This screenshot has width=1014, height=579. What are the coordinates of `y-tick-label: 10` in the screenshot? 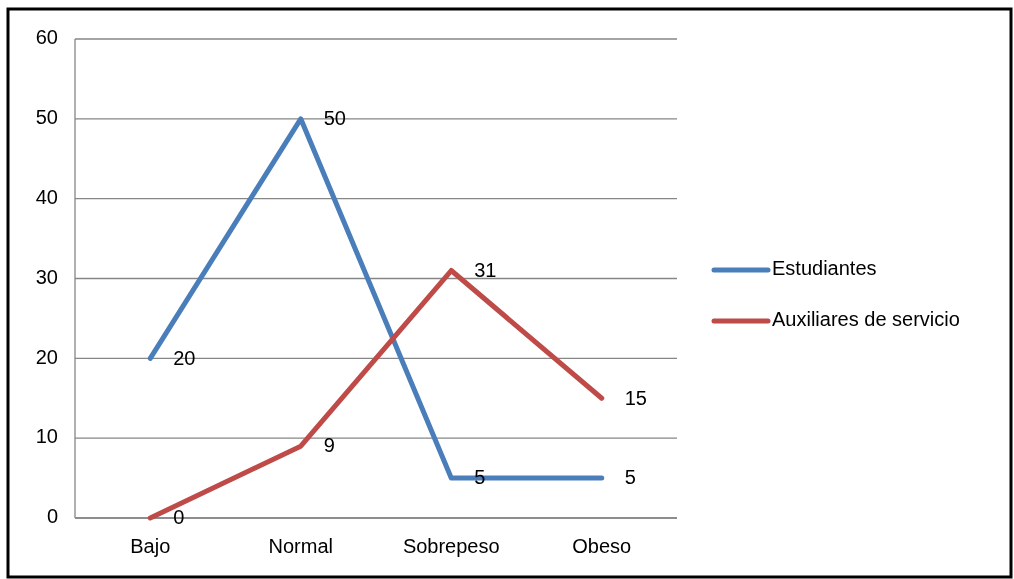 It's located at (46, 436).